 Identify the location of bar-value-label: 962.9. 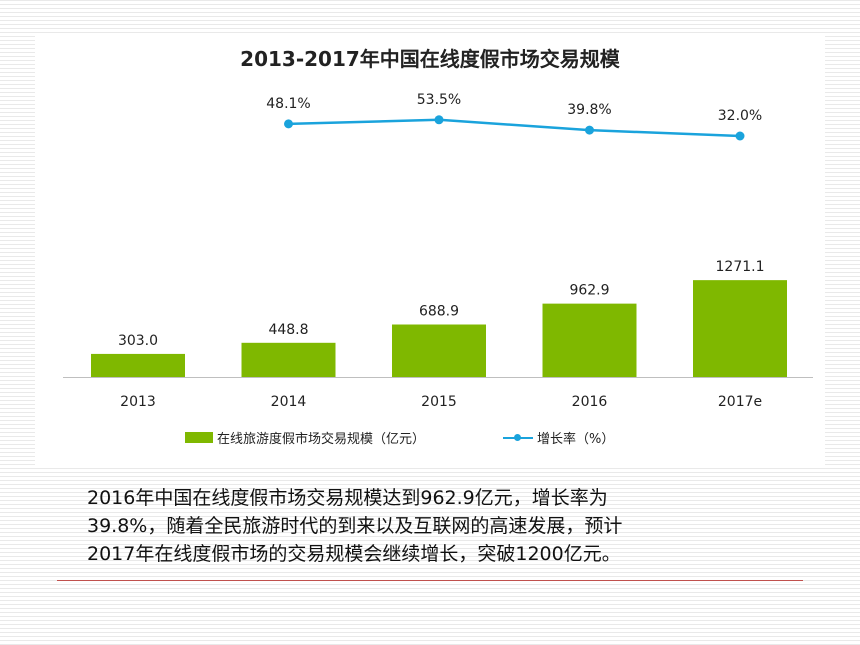
(589, 291).